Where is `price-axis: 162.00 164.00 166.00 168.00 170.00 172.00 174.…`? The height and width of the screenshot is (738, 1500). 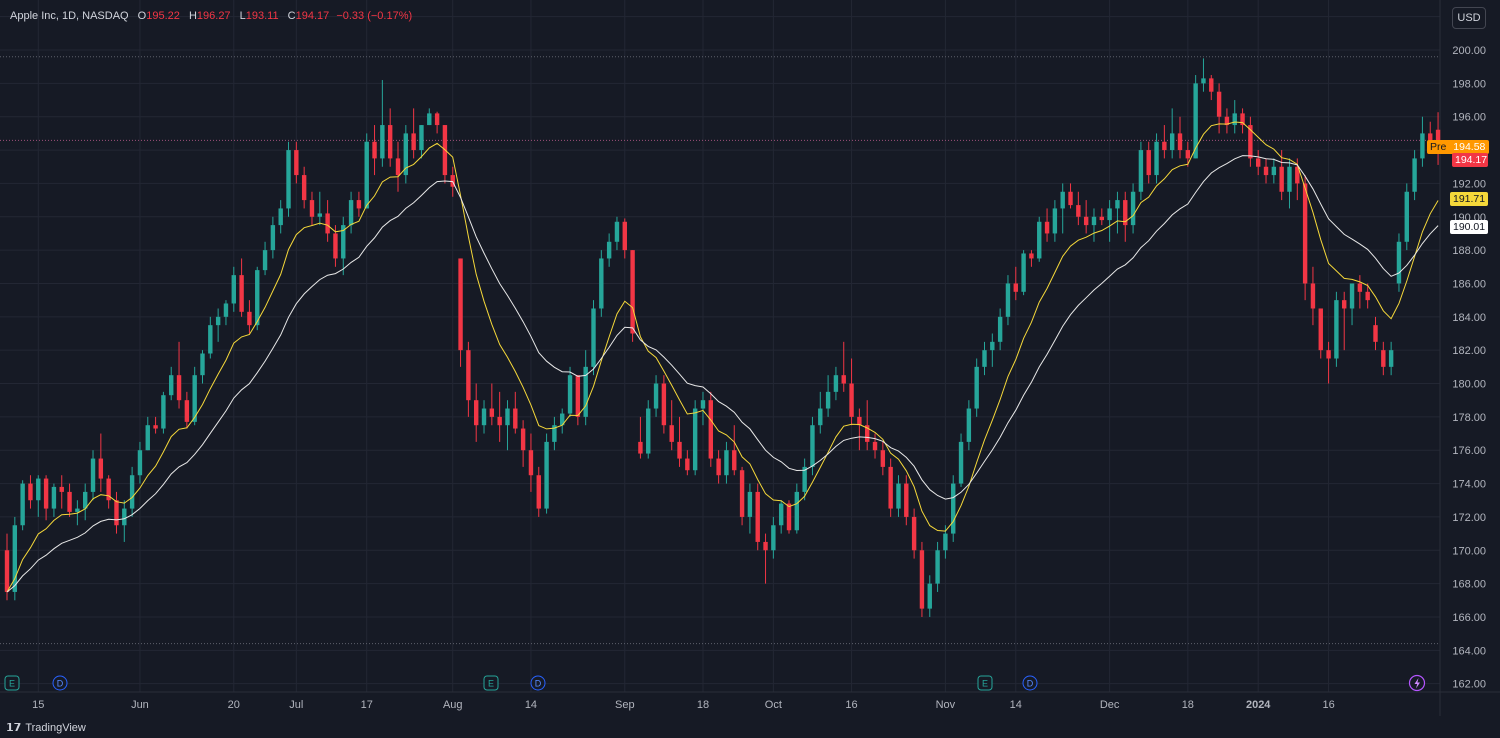
price-axis: 162.00 164.00 166.00 168.00 170.00 172.00 174.… is located at coordinates (1469, 351).